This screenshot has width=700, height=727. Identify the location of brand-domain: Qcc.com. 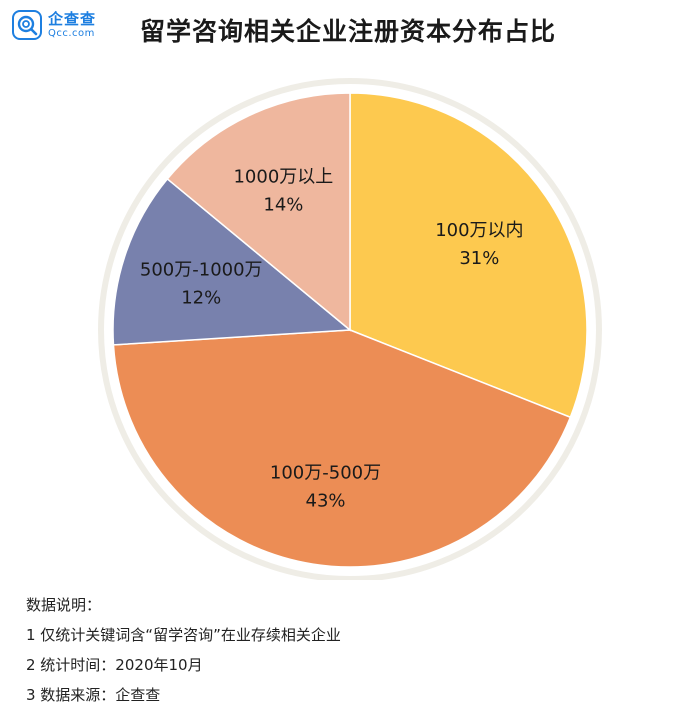
(71, 33).